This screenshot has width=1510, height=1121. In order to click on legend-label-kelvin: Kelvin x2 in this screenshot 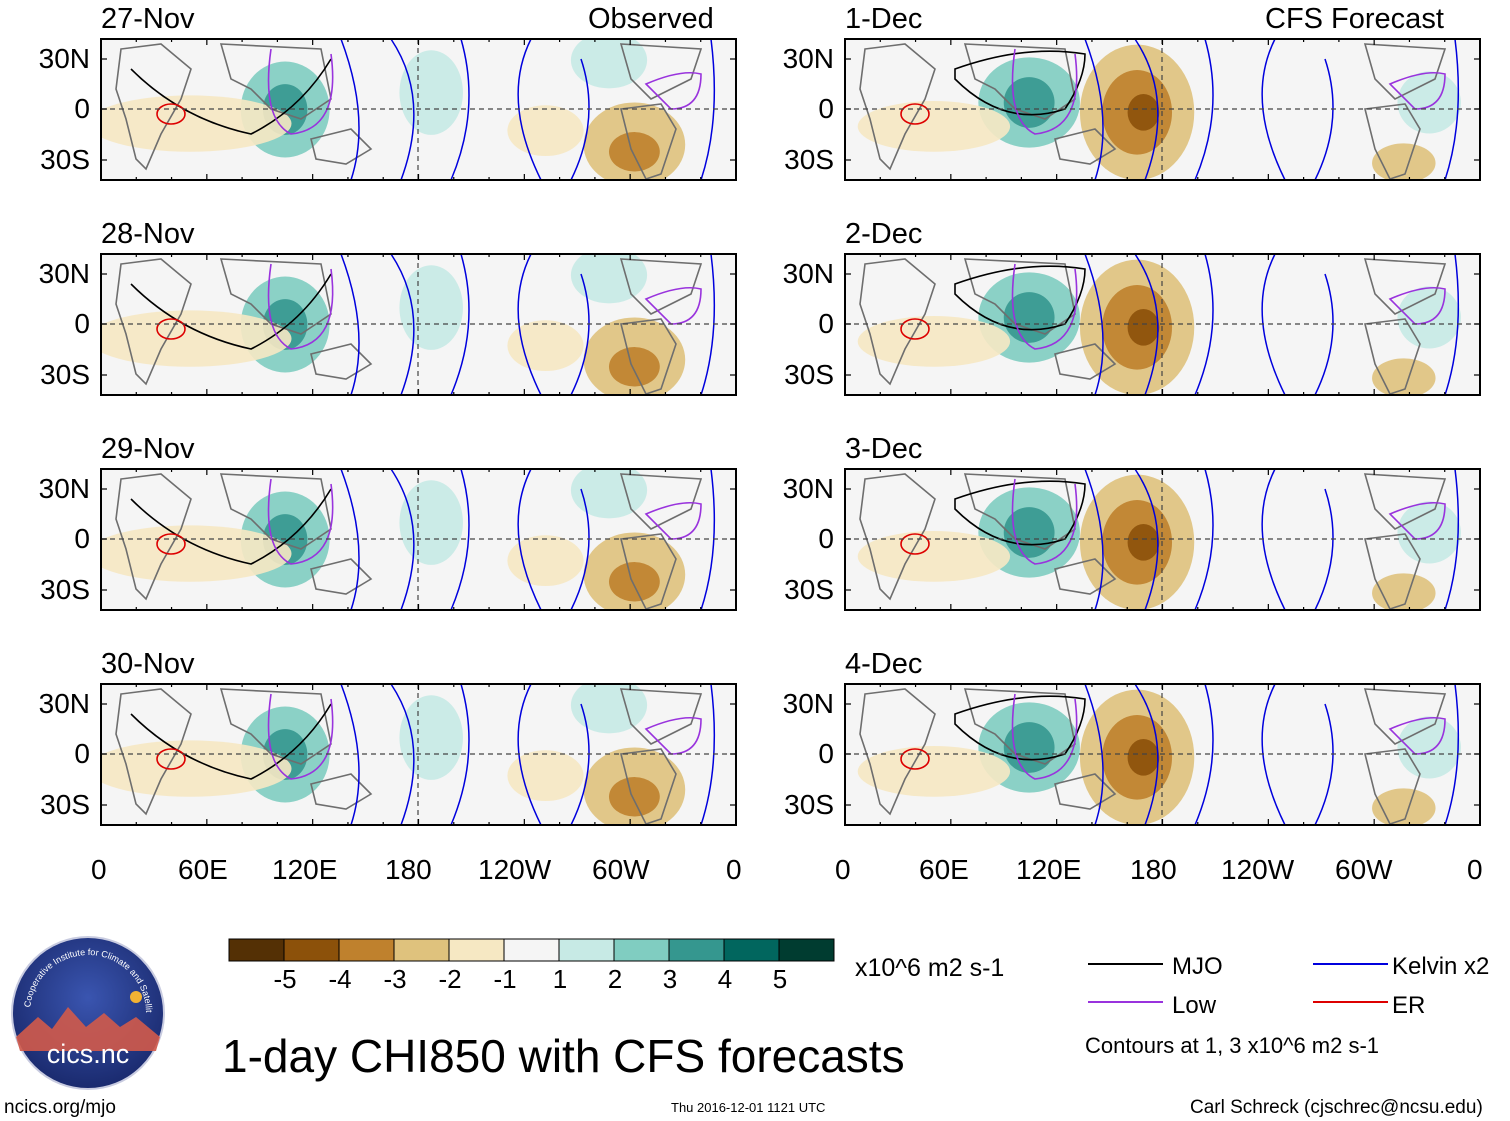, I will do `click(1441, 966)`.